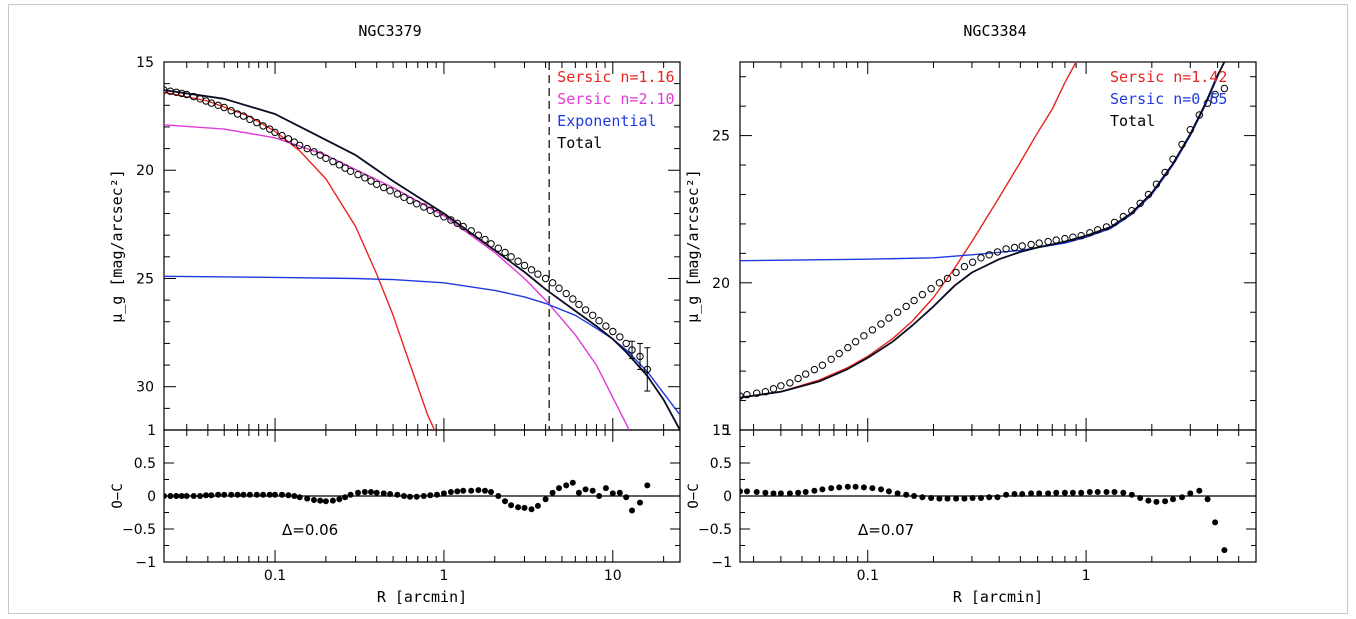  What do you see at coordinates (615, 77) in the screenshot?
I see `legend-entry: Sersic n=1.16` at bounding box center [615, 77].